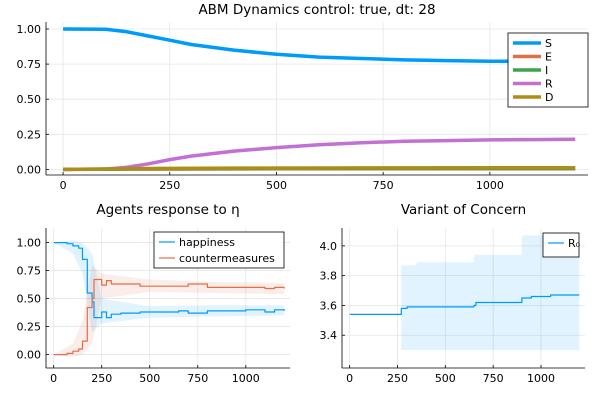 The width and height of the screenshot is (600, 400). What do you see at coordinates (207, 242) in the screenshot?
I see `legend-label-happiness: happiness` at bounding box center [207, 242].